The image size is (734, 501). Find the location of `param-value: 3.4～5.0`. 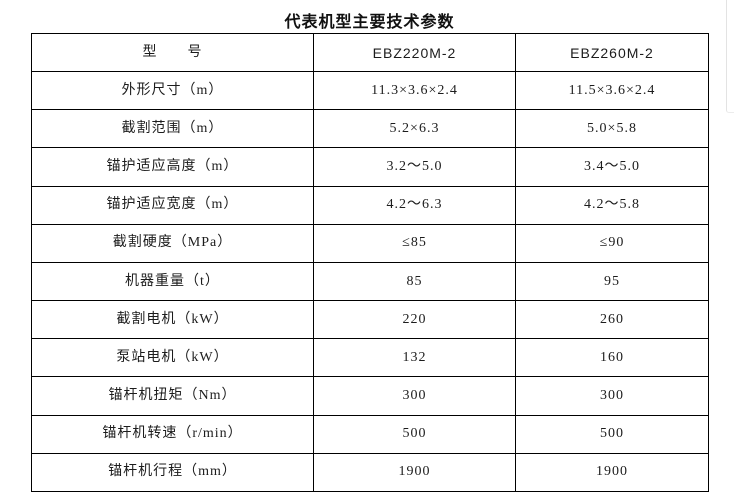

param-value: 3.4～5.0 is located at coordinates (612, 167).